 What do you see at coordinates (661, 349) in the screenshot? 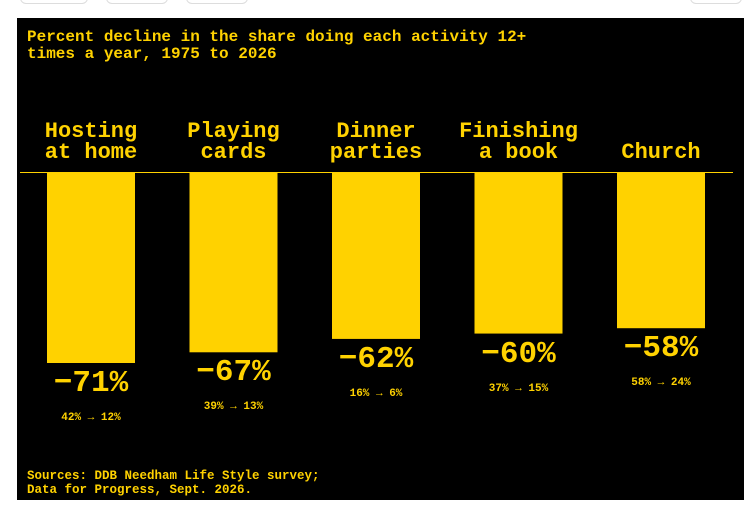
I see `value-label: −58%` at bounding box center [661, 349].